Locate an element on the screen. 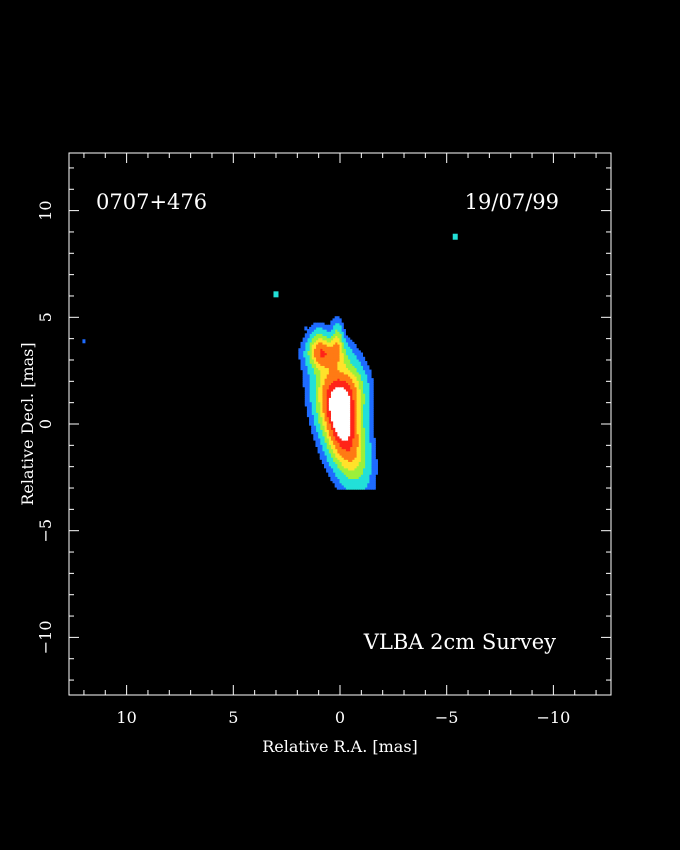 Image resolution: width=680 pixels, height=850 pixels. x-axis-label: Relative R.A. [mas] is located at coordinates (340, 746).